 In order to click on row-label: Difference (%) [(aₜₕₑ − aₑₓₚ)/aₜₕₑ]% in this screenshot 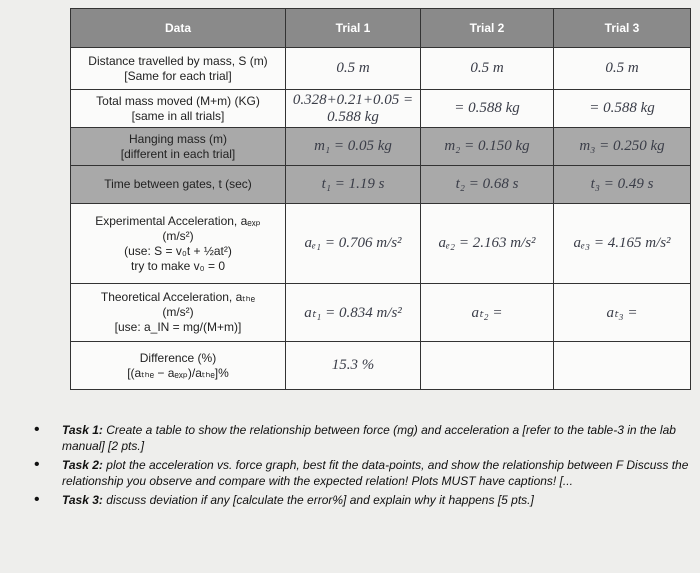, I will do `click(178, 365)`.